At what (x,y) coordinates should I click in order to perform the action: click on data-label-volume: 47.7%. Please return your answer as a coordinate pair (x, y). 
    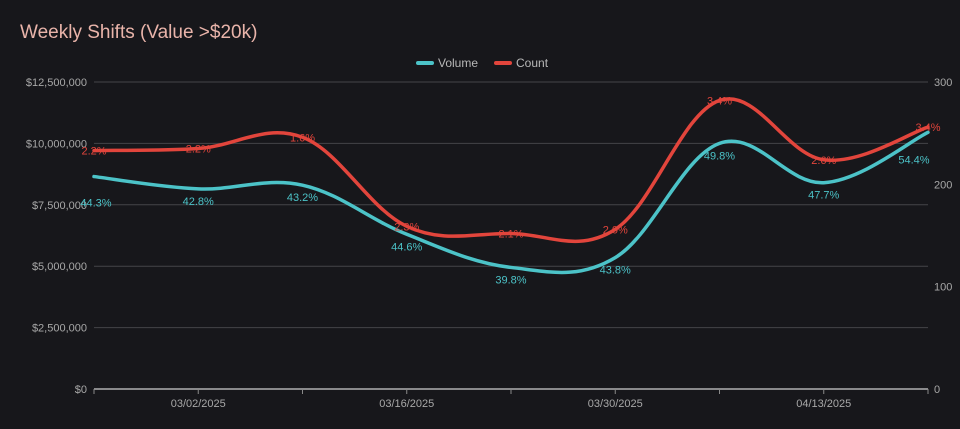
    Looking at the image, I should click on (823, 196).